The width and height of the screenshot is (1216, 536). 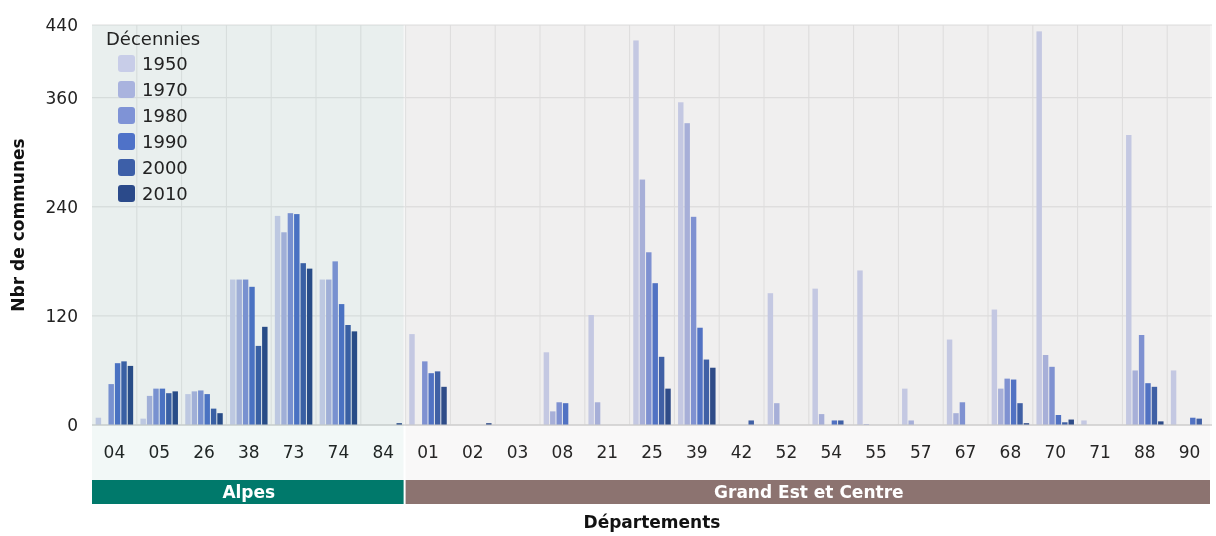 I want to click on x-tick-label: 90, so click(x=1189, y=452).